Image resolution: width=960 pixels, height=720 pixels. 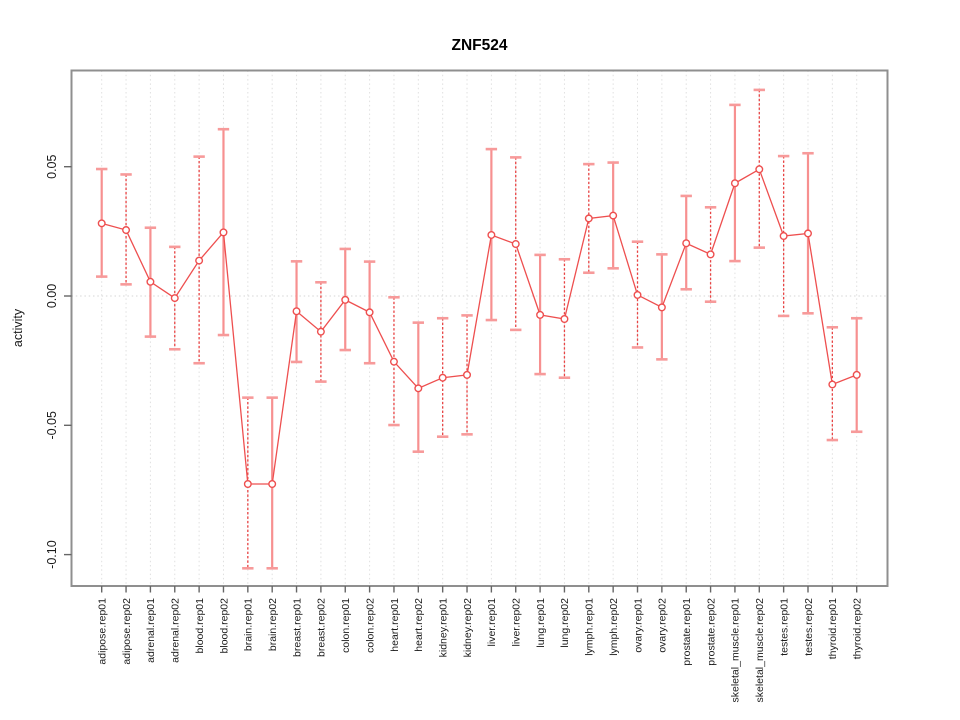 What do you see at coordinates (297, 627) in the screenshot?
I see `x-tick-label: breast.rep01` at bounding box center [297, 627].